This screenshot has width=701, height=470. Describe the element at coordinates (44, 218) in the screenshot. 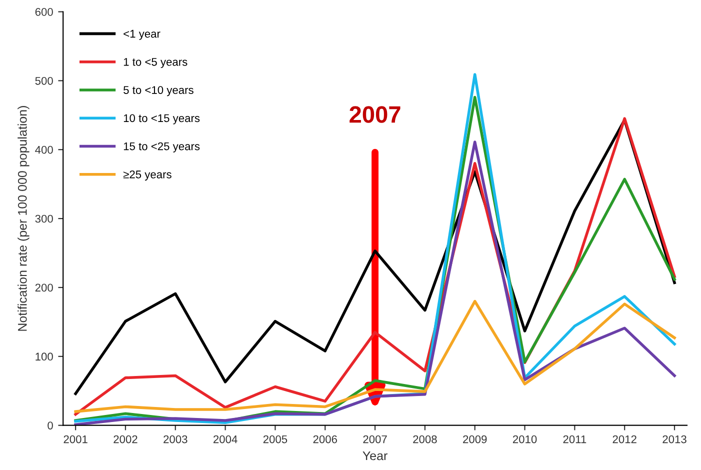

I see `y-tick-label: 300` at that location.